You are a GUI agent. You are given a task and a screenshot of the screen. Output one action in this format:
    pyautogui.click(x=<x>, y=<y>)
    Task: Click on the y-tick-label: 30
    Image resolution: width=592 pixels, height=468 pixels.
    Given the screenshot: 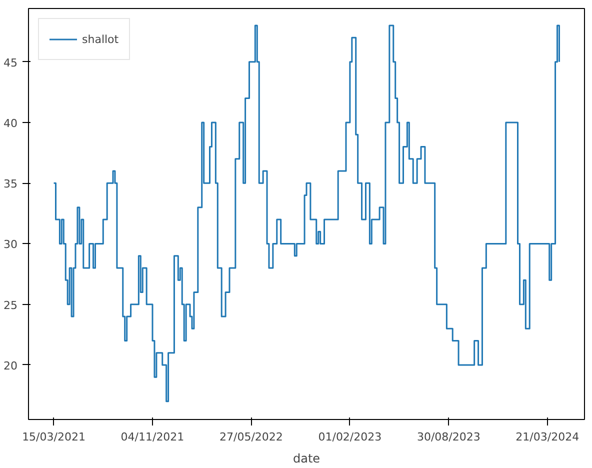 What is the action you would take?
    pyautogui.click(x=11, y=245)
    